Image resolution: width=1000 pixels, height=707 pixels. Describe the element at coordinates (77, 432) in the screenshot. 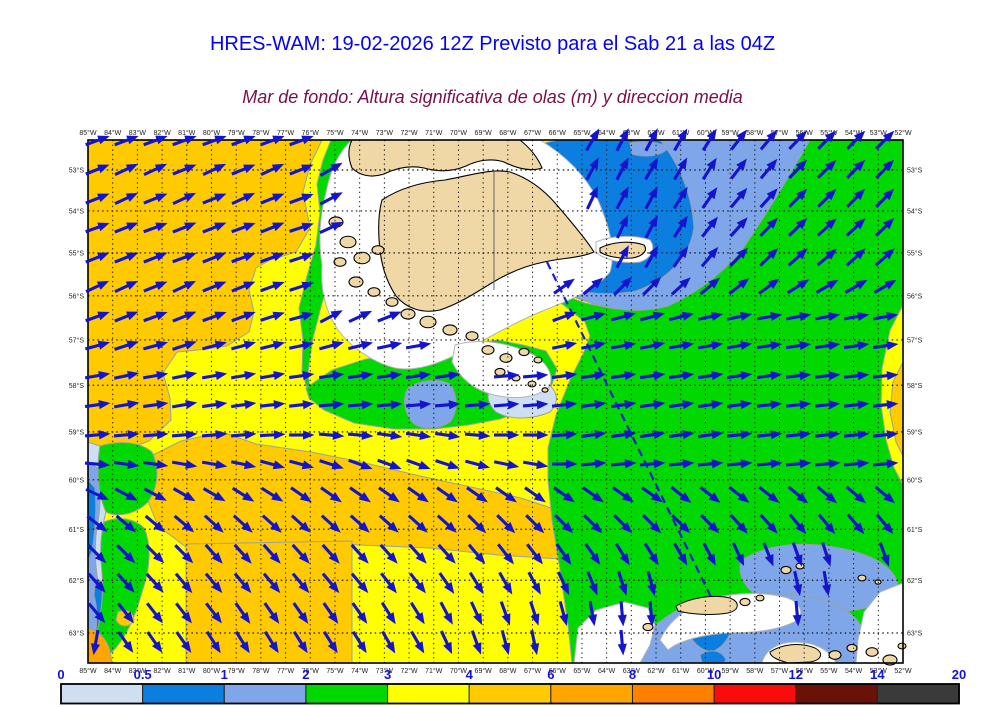

I see `axis-tick-label: 59°S` at that location.